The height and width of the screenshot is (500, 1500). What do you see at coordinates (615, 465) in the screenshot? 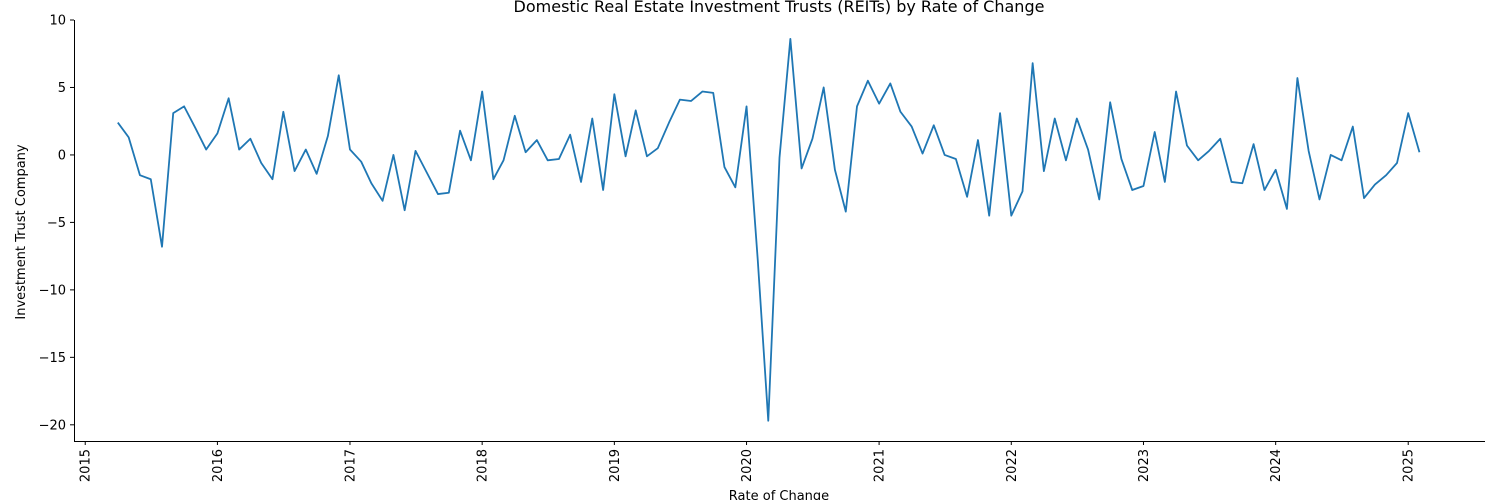
I see `x-tick-label: 2019` at bounding box center [615, 465].